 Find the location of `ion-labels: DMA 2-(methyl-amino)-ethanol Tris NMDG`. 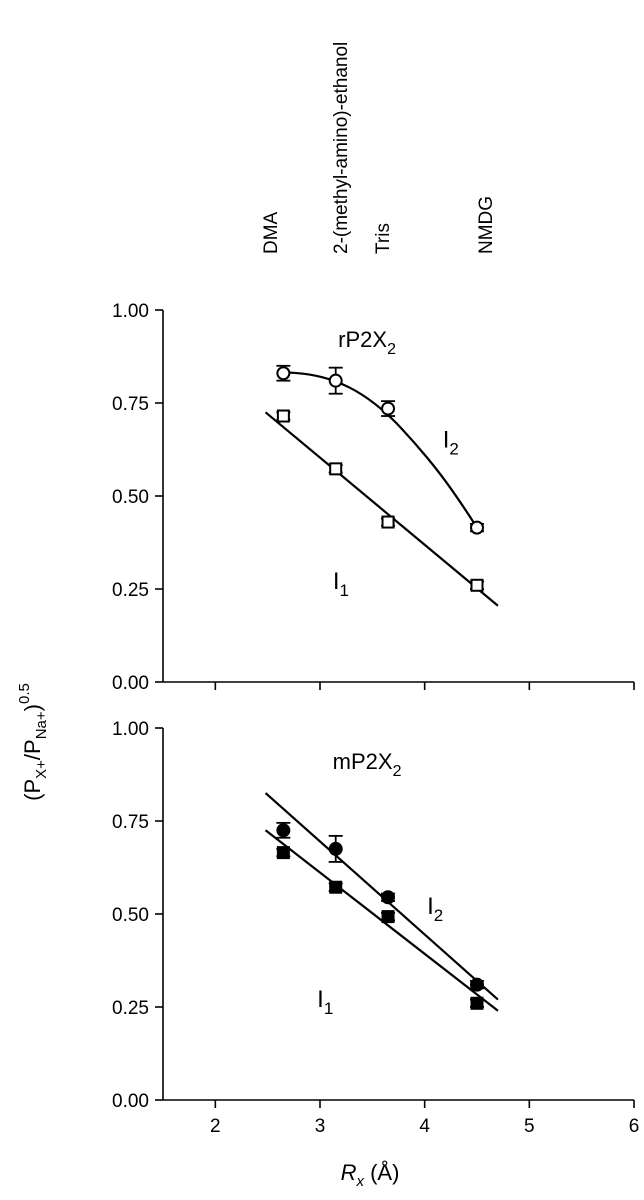

ion-labels: DMA 2-(methyl-amino)-ethanol Tris NMDG is located at coordinates (379, 148).